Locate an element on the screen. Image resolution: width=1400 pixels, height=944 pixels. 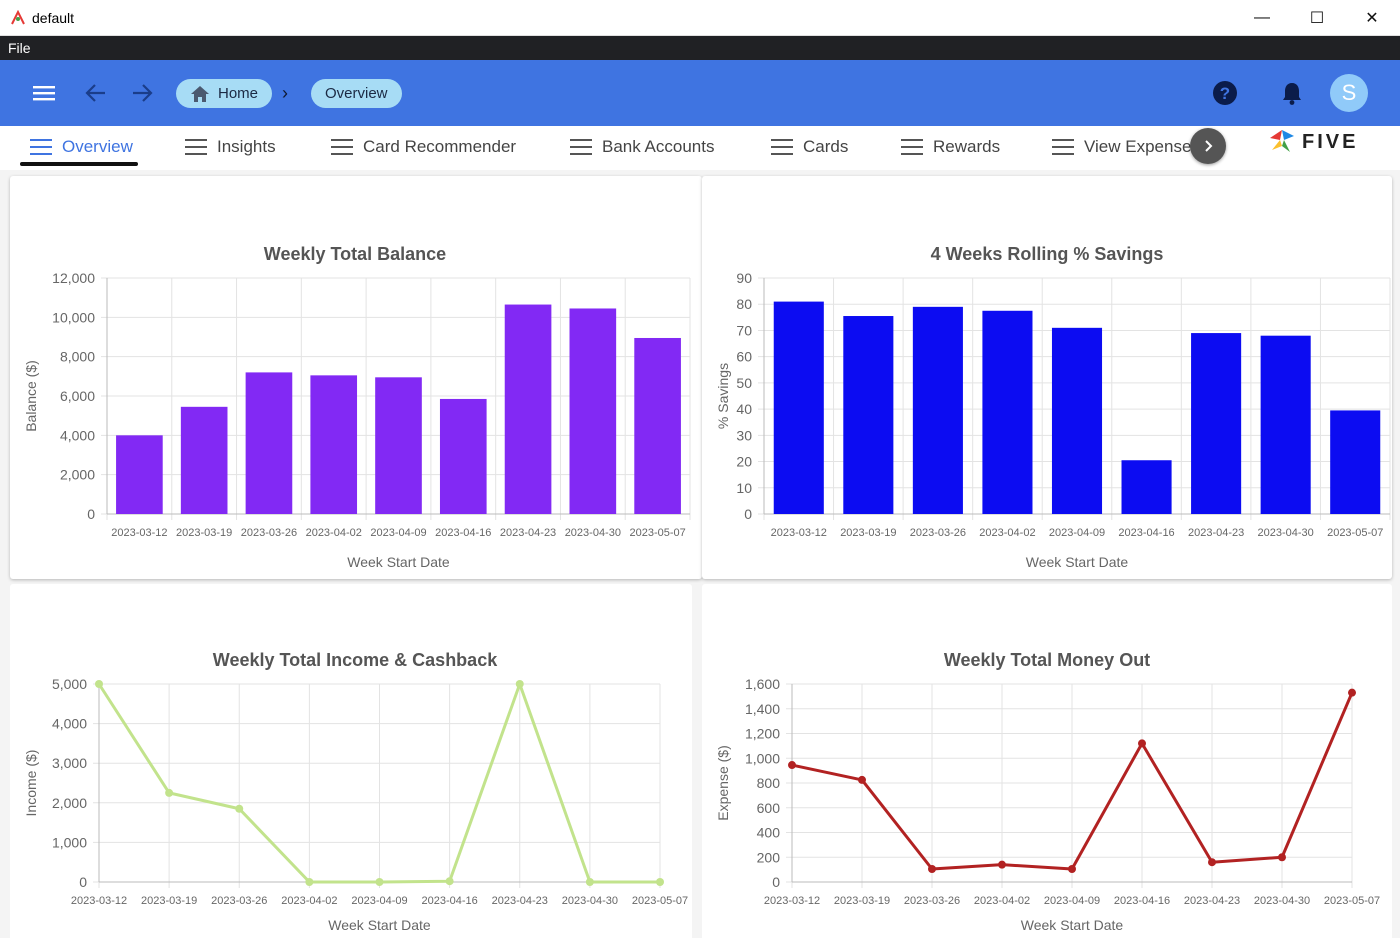
tab-cards: Cards is located at coordinates (809, 147).